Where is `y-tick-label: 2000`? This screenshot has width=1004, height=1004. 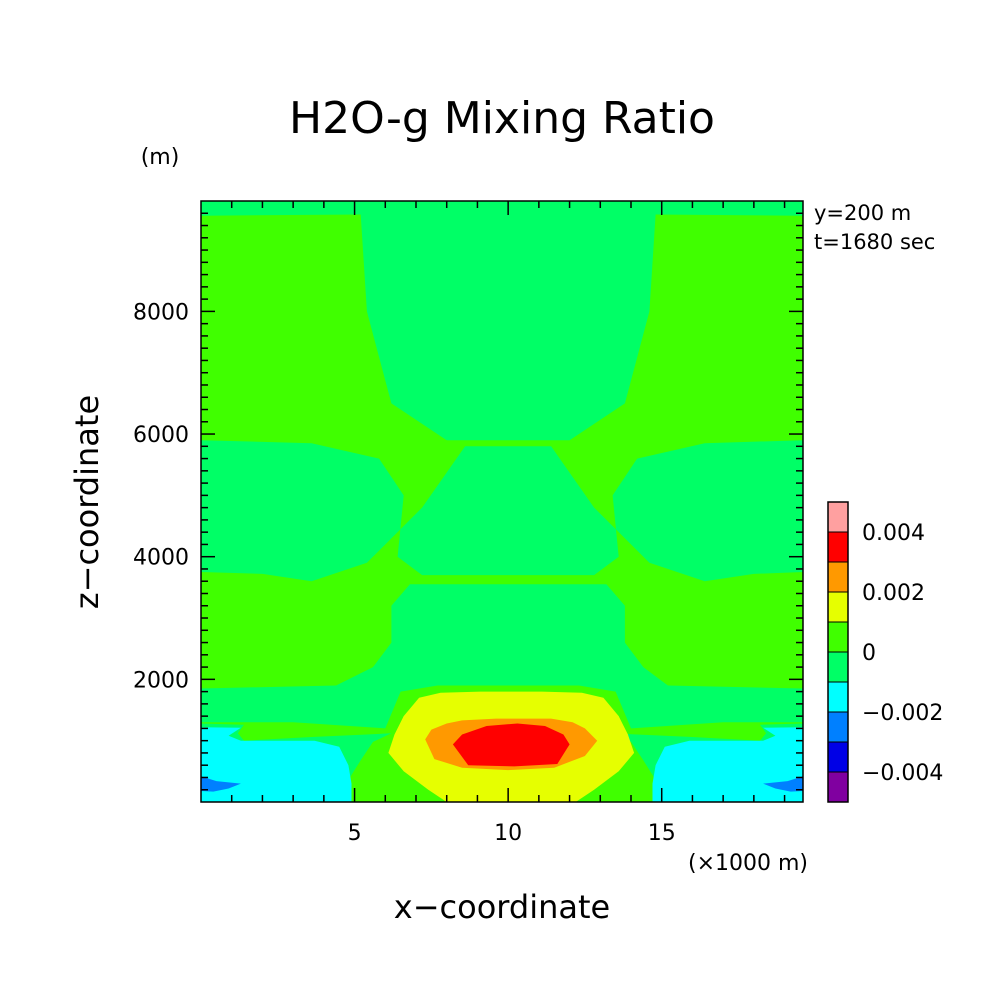 y-tick-label: 2000 is located at coordinates (161, 680).